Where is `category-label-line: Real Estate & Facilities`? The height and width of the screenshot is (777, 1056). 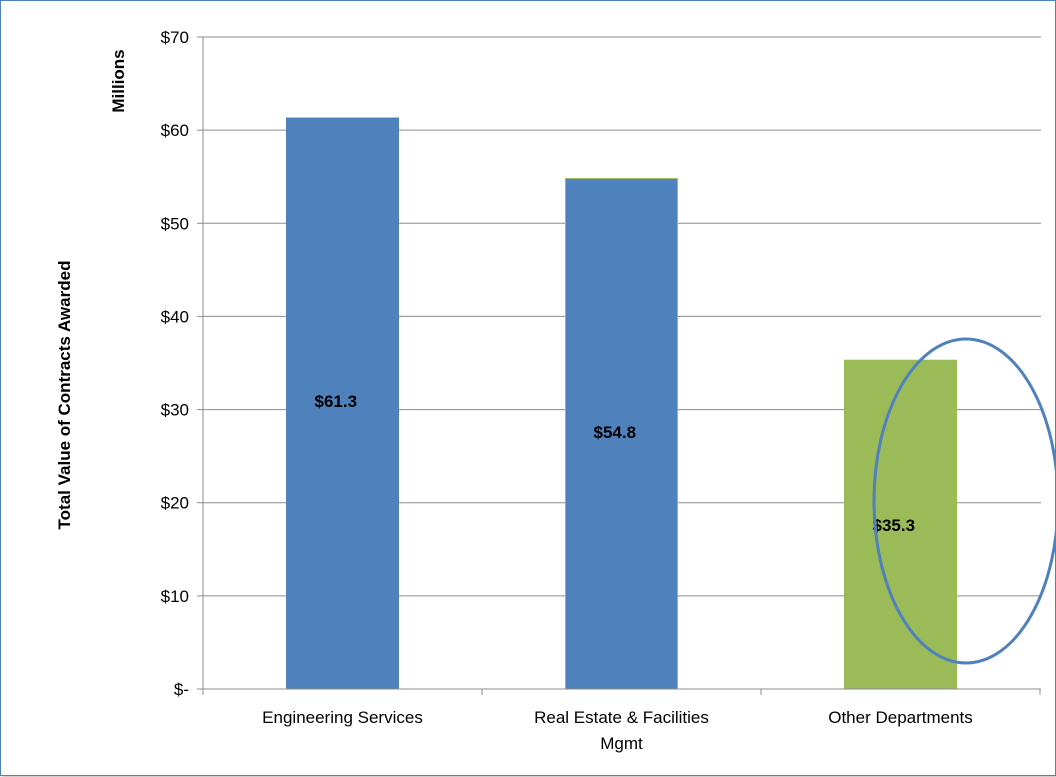 category-label-line: Real Estate & Facilities is located at coordinates (621, 717).